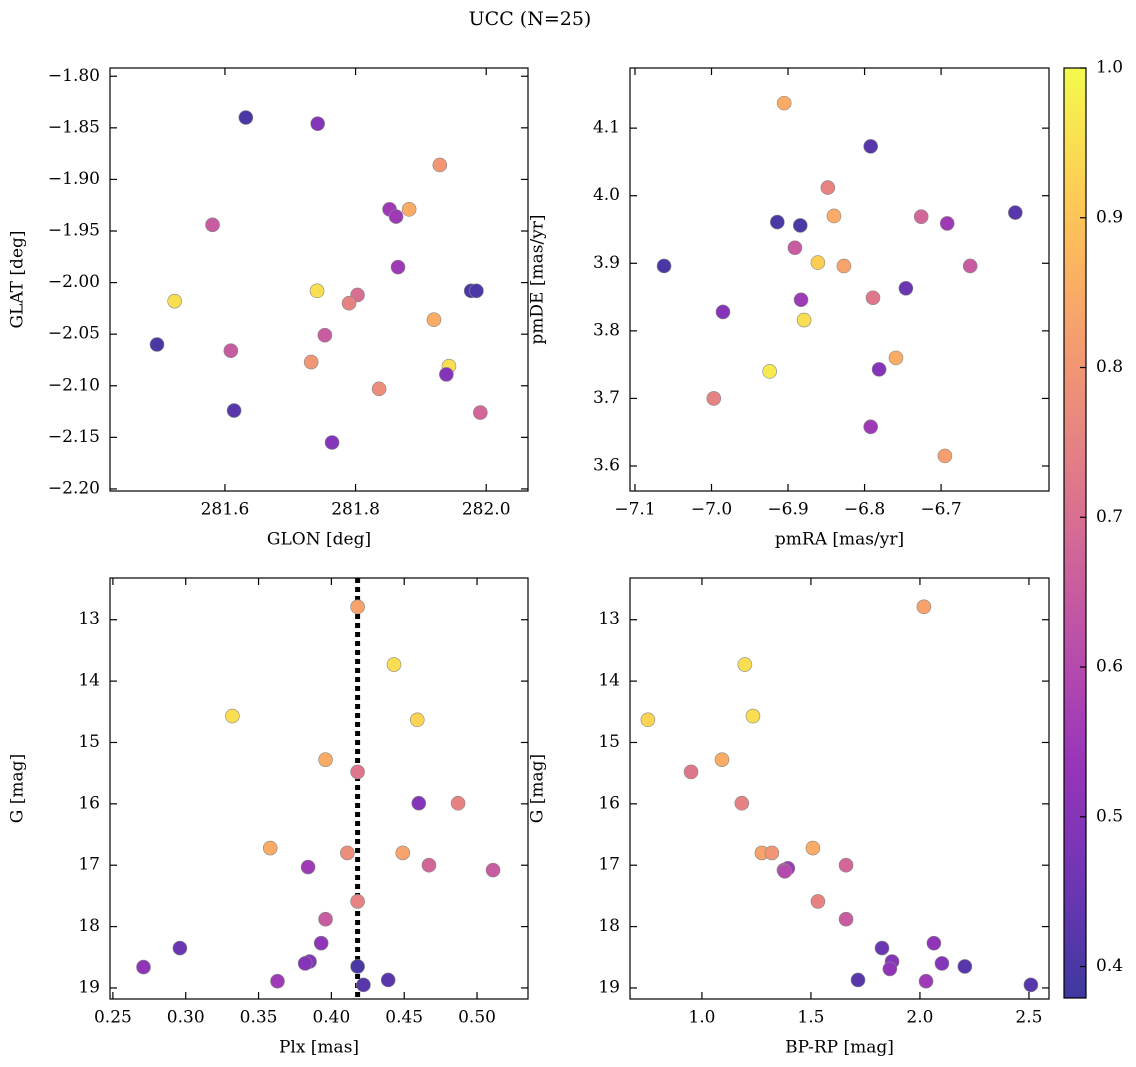 The width and height of the screenshot is (1136, 1067). Describe the element at coordinates (787, 510) in the screenshot. I see `x-tick-label: −6.9` at that location.